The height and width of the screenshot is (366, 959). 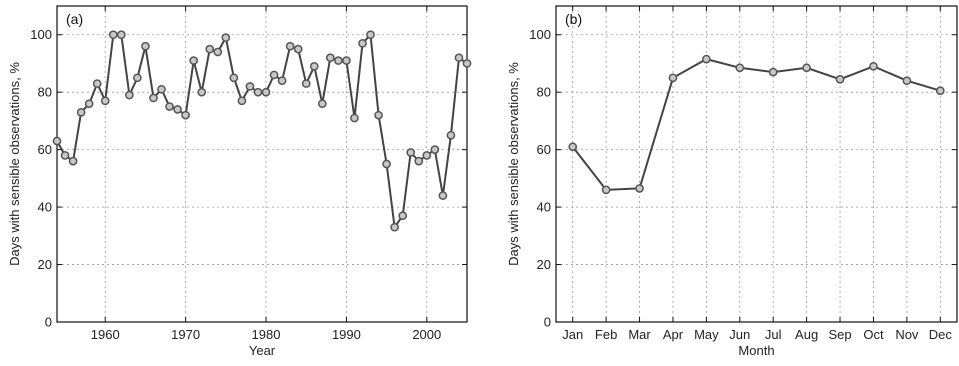 I want to click on x-tick-label: Oct, so click(x=873, y=334).